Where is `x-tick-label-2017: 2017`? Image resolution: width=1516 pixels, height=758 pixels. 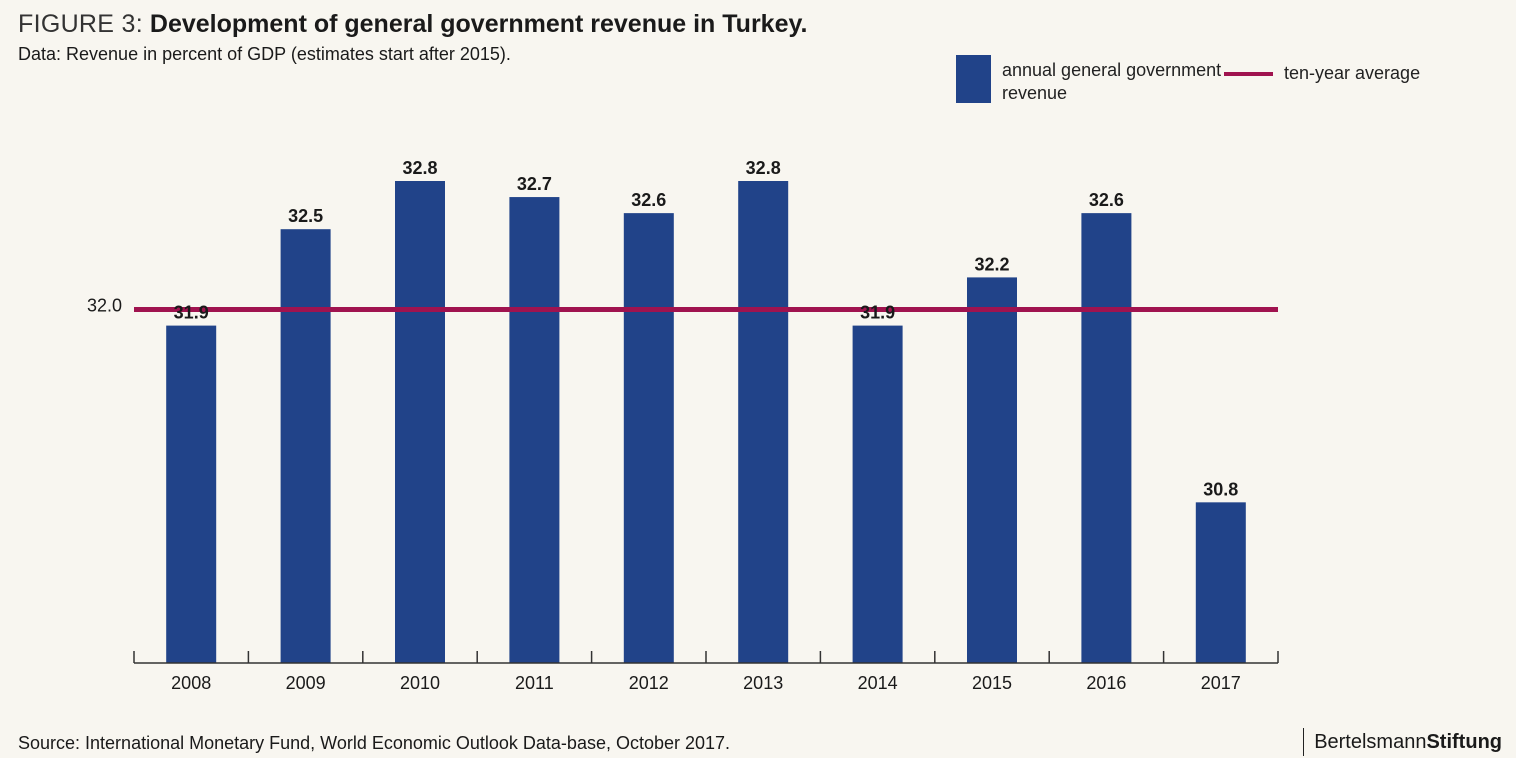
x-tick-label-2017: 2017 is located at coordinates (1221, 683).